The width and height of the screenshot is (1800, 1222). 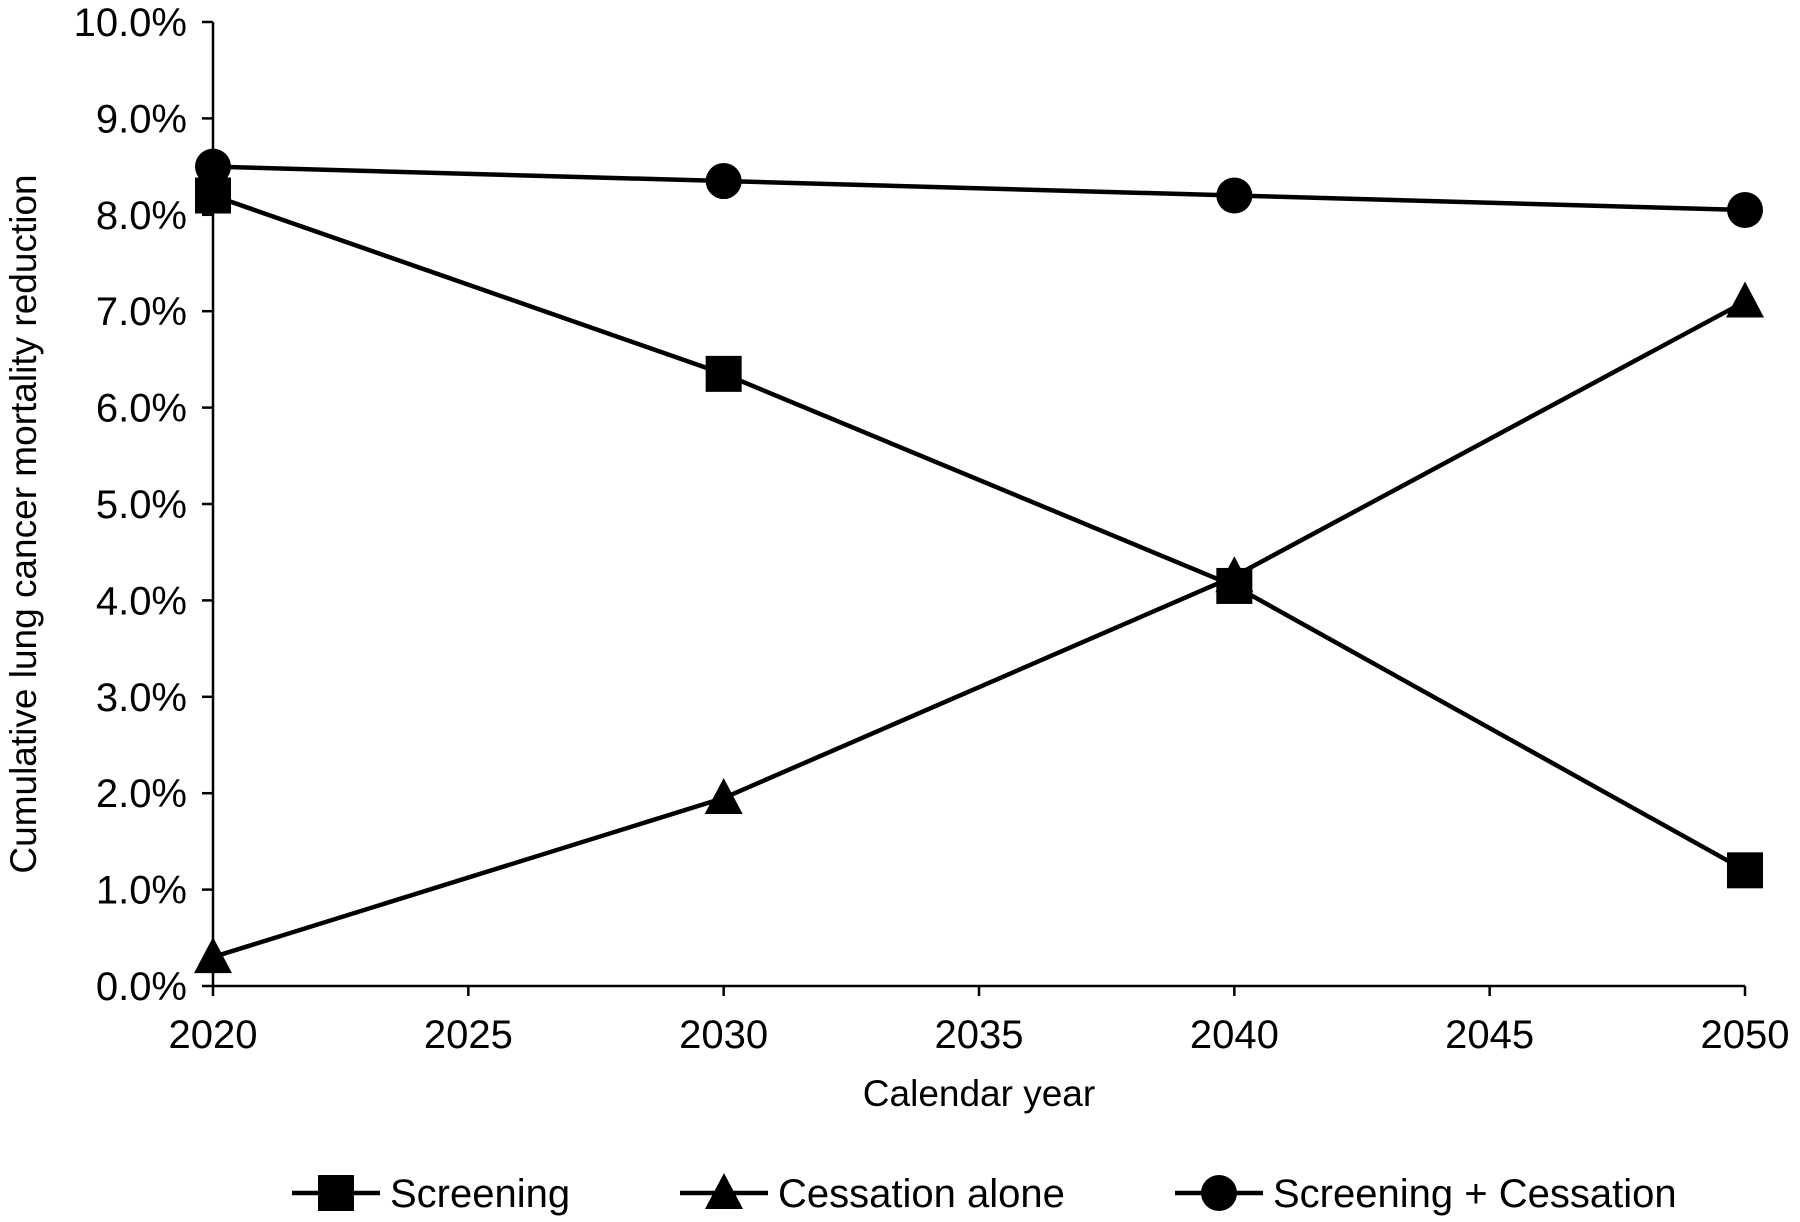 I want to click on x-axis-ticks: 2020 2025 2030 2035 2040 2045 2050, so click(x=979, y=1021).